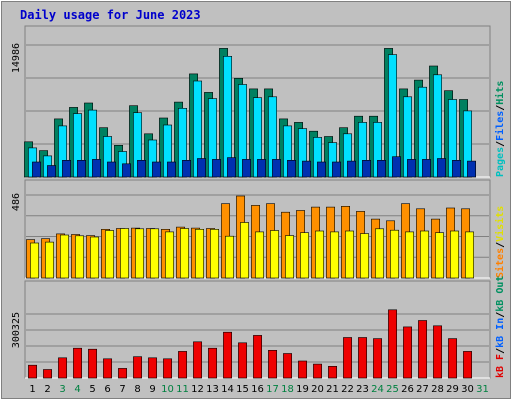  I want to click on x-tick-label-day-20: 20, so click(317, 389).